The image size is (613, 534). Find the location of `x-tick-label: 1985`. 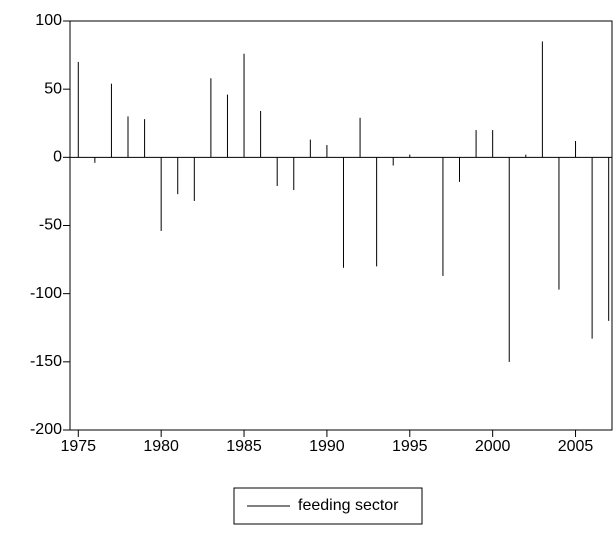

x-tick-label: 1985 is located at coordinates (244, 446).